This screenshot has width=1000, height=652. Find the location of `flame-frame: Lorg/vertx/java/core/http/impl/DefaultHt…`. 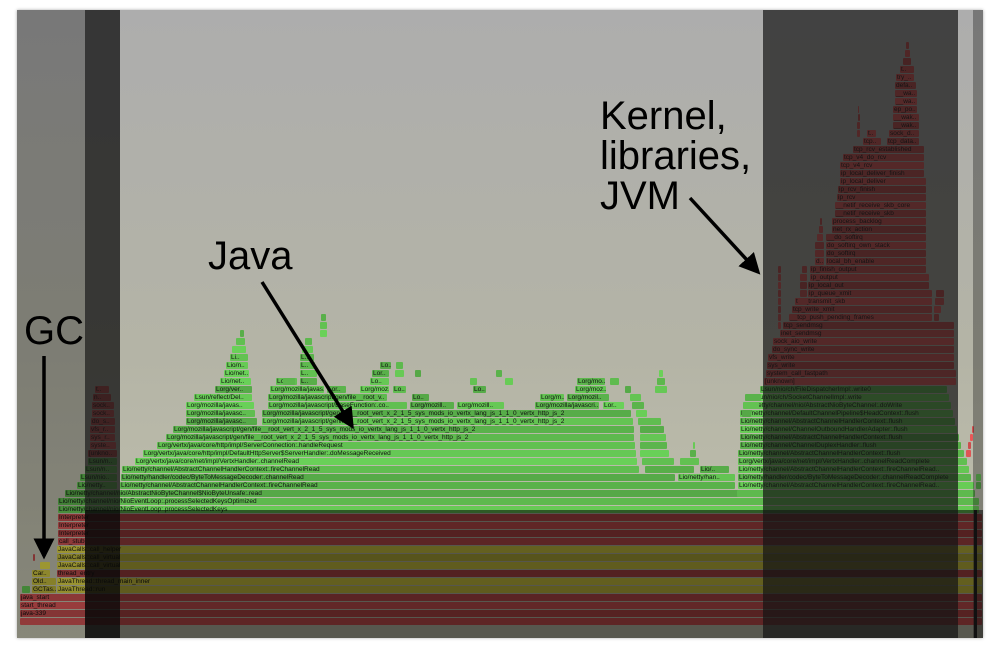

flame-frame: Lorg/vertx/java/core/http/impl/DefaultHt… is located at coordinates (389, 453).